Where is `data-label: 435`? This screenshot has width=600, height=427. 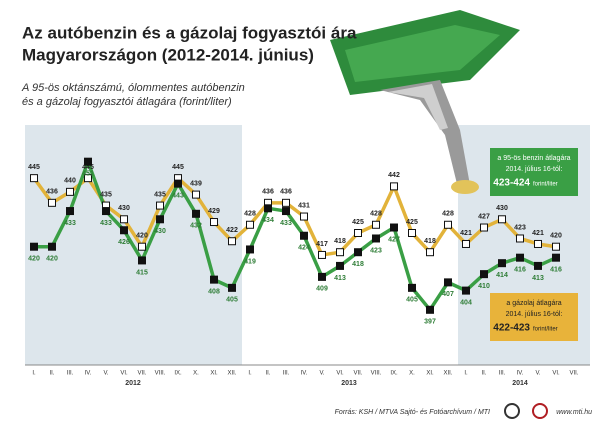 data-label: 435 is located at coordinates (106, 194).